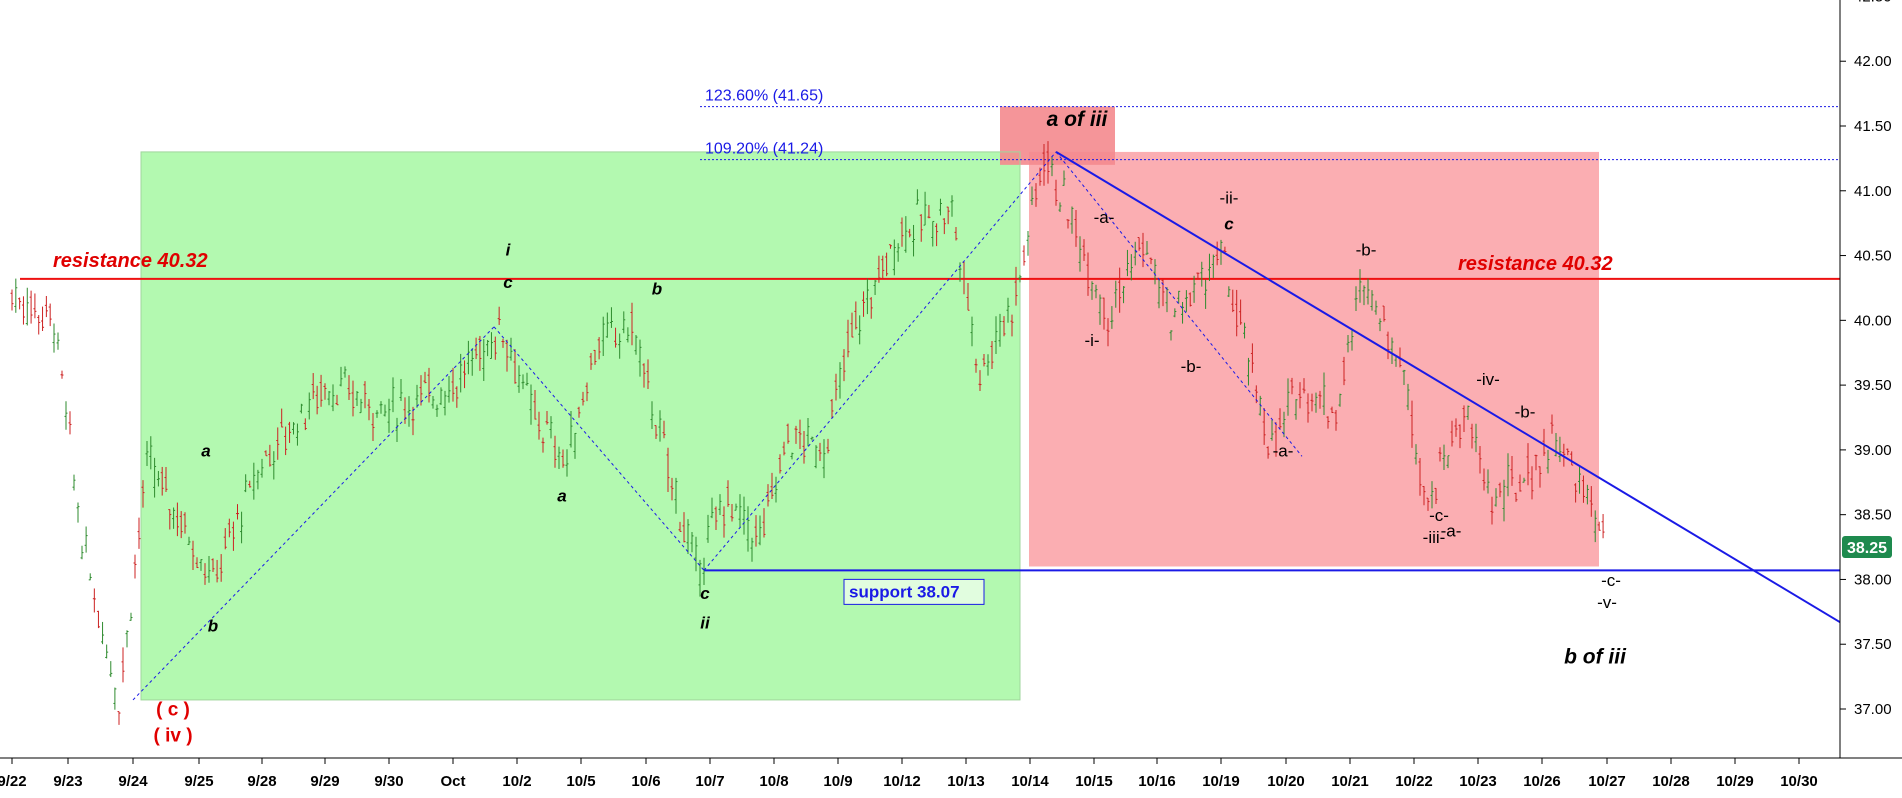 This screenshot has width=1902, height=798. I want to click on x-tick-label: 10/13, so click(966, 781).